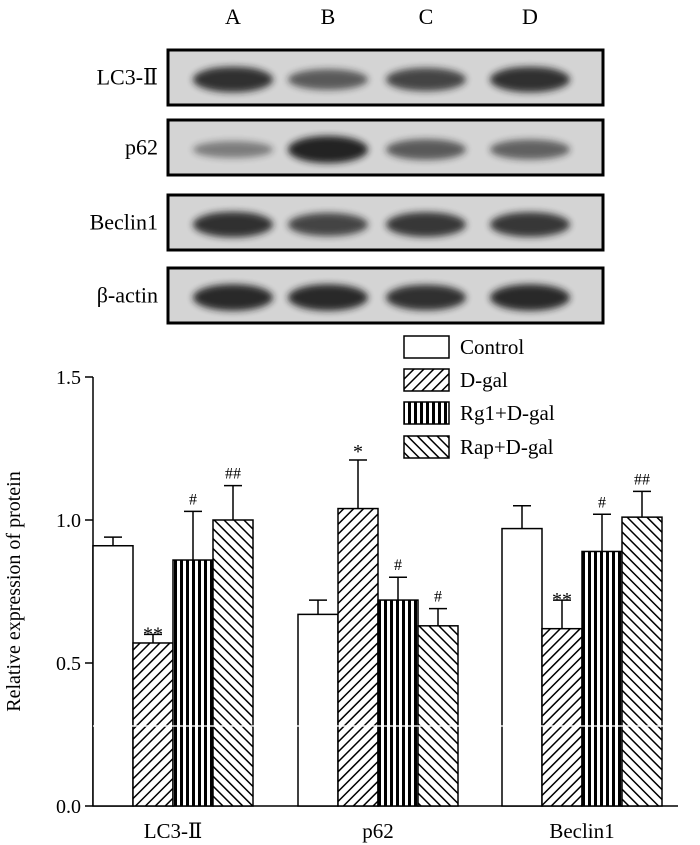 Image resolution: width=700 pixels, height=845 pixels. I want to click on y-tick-label: 1.5, so click(68, 378).